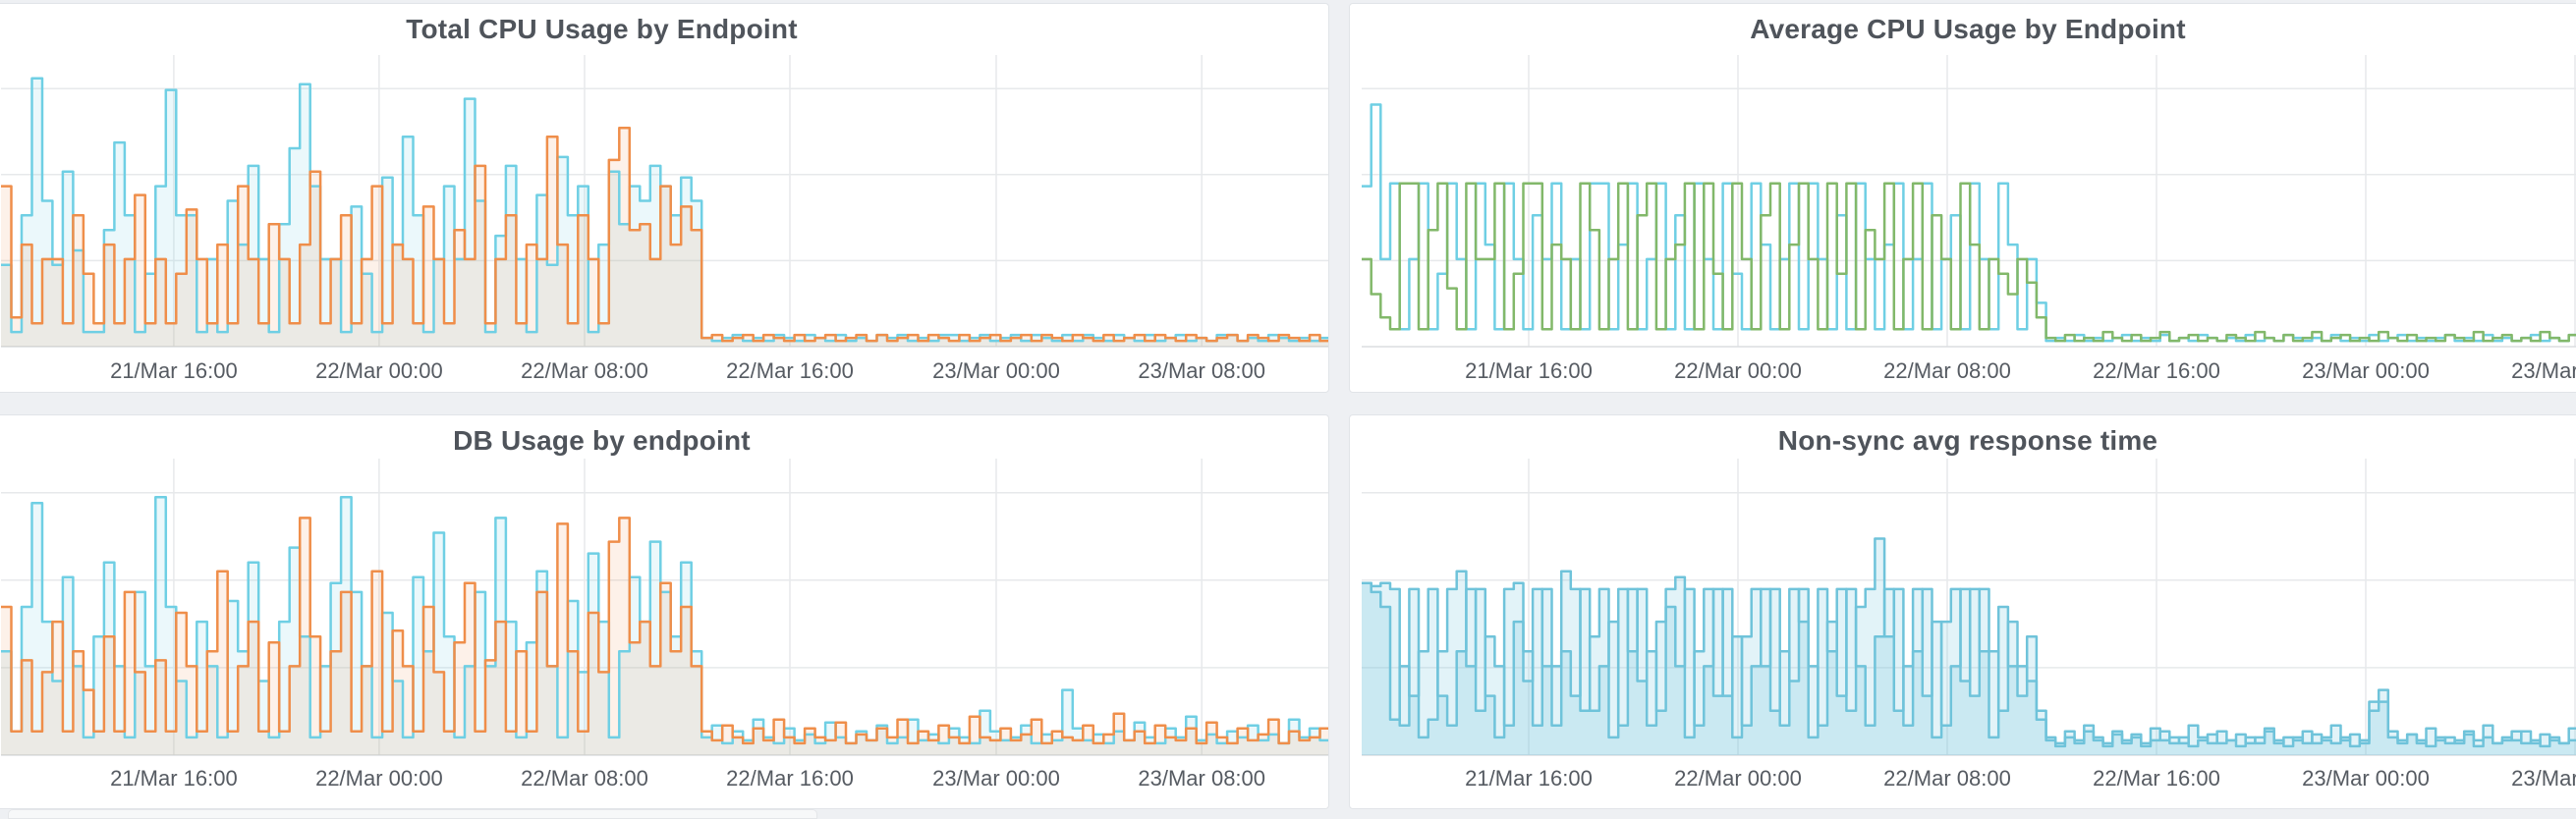 This screenshot has height=819, width=2576. Describe the element at coordinates (1969, 262) in the screenshot. I see `series-line-green-endpoint` at that location.